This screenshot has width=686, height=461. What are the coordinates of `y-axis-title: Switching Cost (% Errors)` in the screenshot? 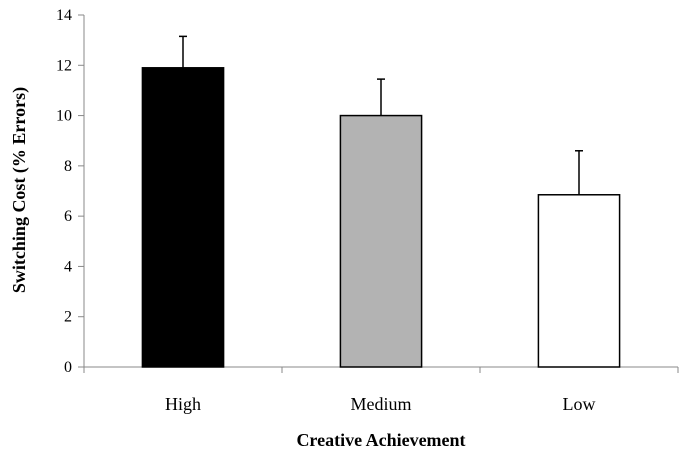 It's located at (19, 190).